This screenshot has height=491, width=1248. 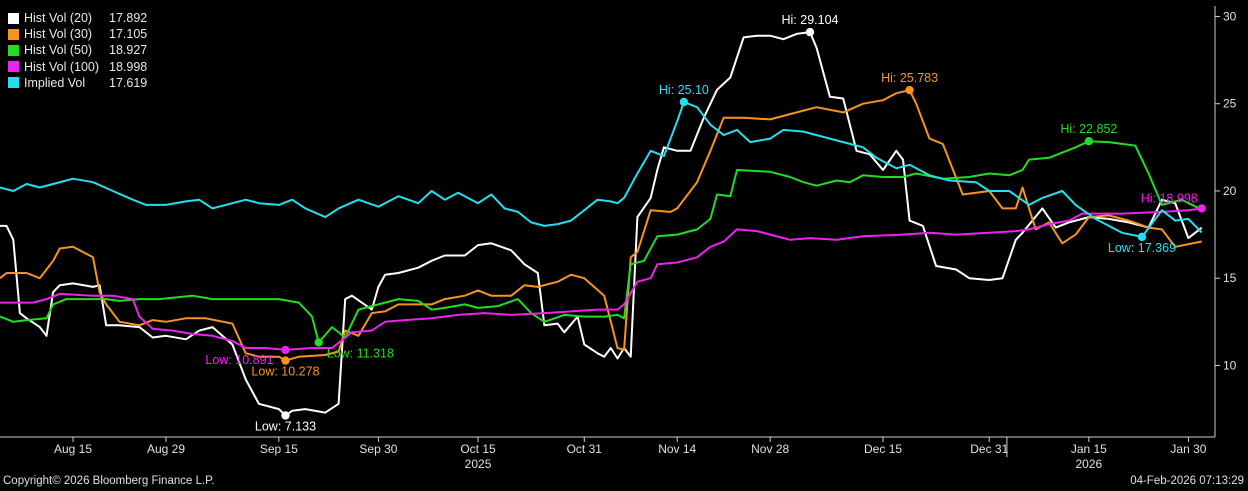 What do you see at coordinates (279, 449) in the screenshot?
I see `x-tick-label: Sep 15` at bounding box center [279, 449].